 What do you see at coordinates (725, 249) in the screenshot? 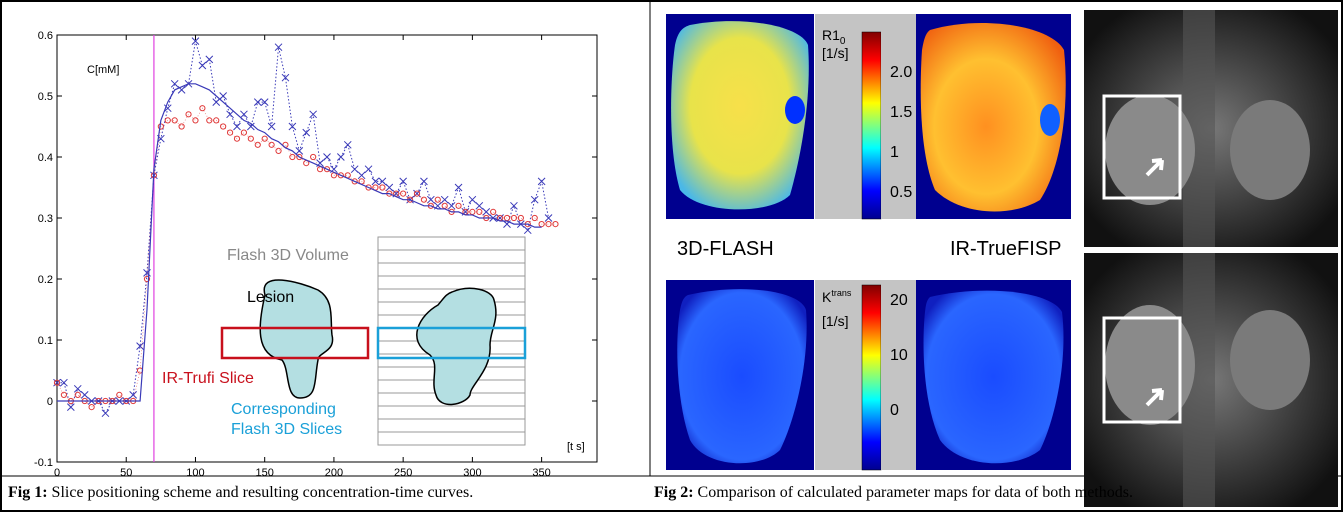
I see `map-label: 3D-FLASH` at bounding box center [725, 249].